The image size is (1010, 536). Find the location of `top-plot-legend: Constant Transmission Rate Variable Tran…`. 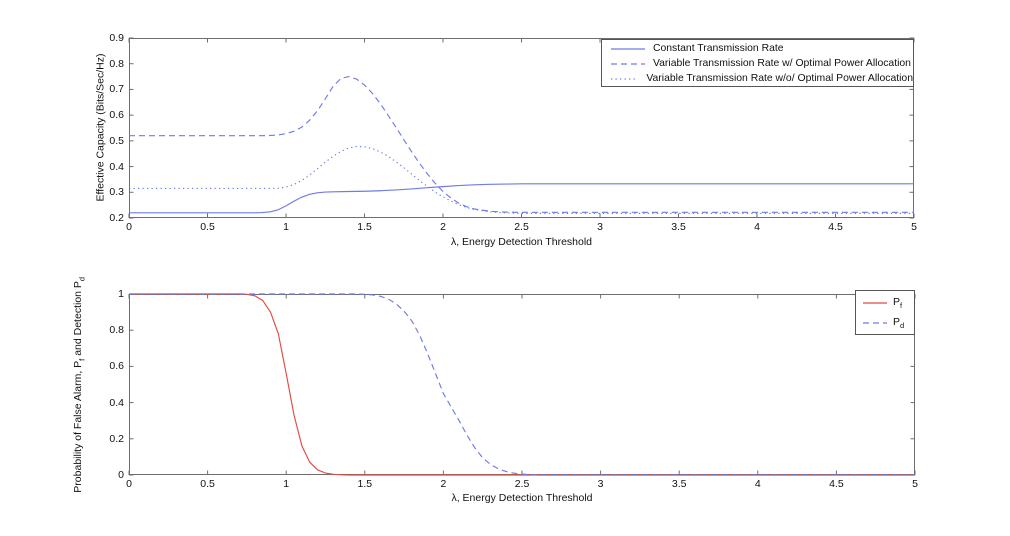

top-plot-legend: Constant Transmission Rate Variable Tran… is located at coordinates (757, 63).